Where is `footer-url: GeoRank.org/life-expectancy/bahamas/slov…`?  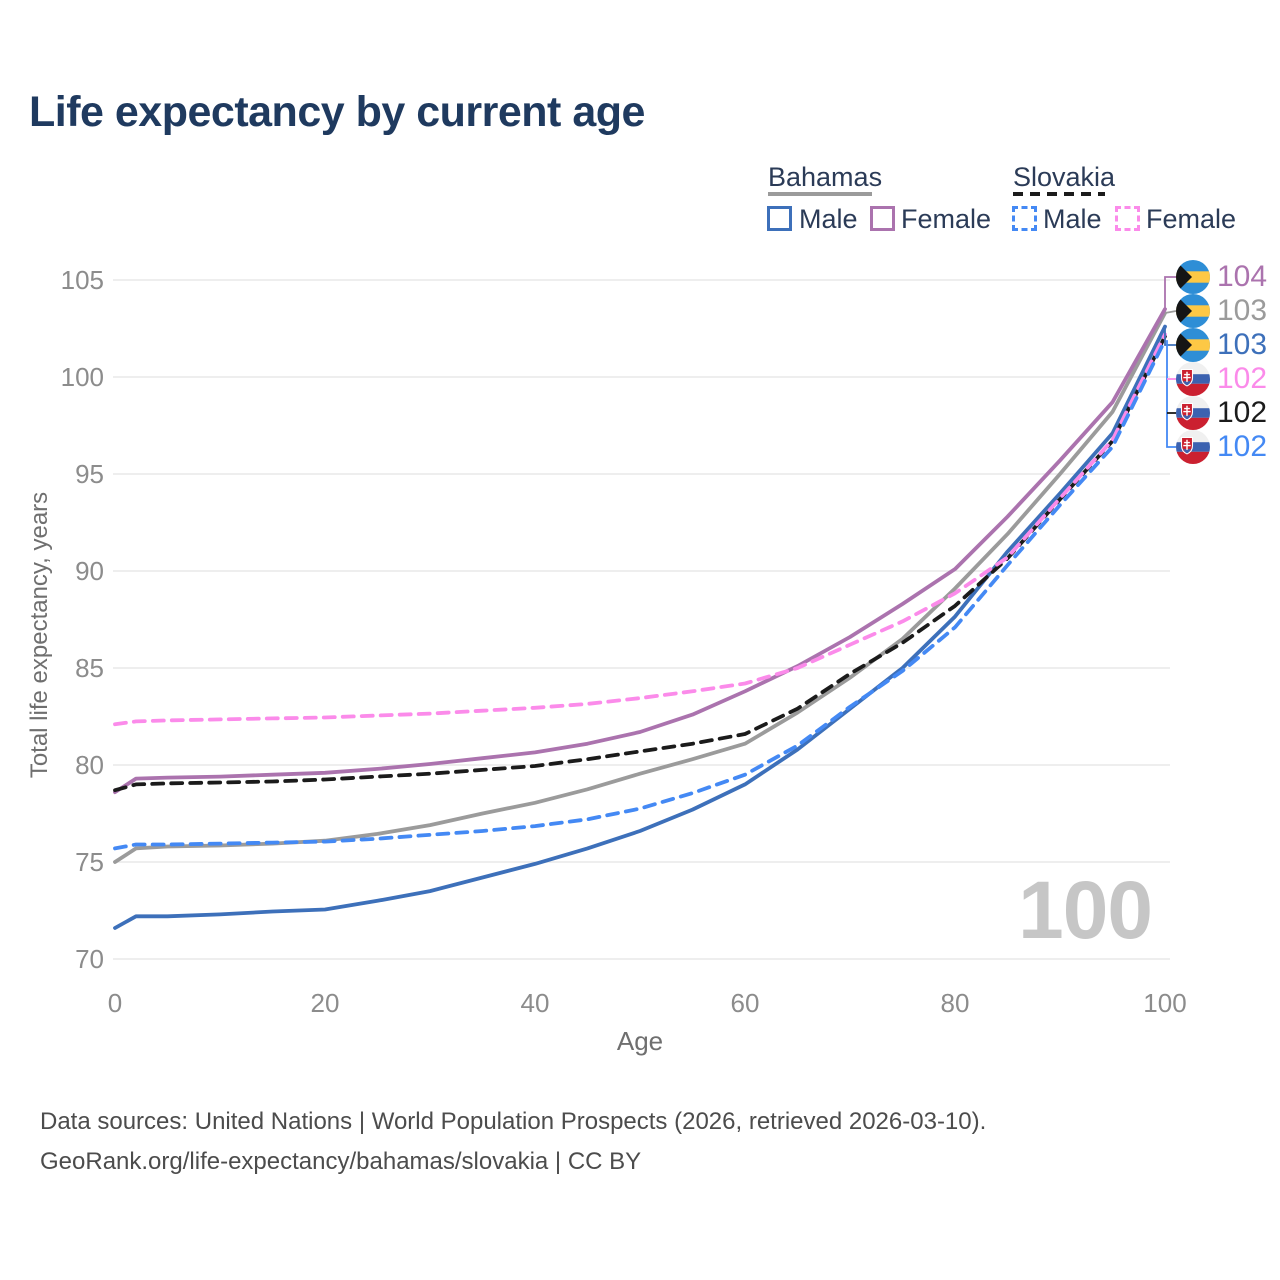
footer-url: GeoRank.org/life-expectancy/bahamas/slov… is located at coordinates (341, 1161).